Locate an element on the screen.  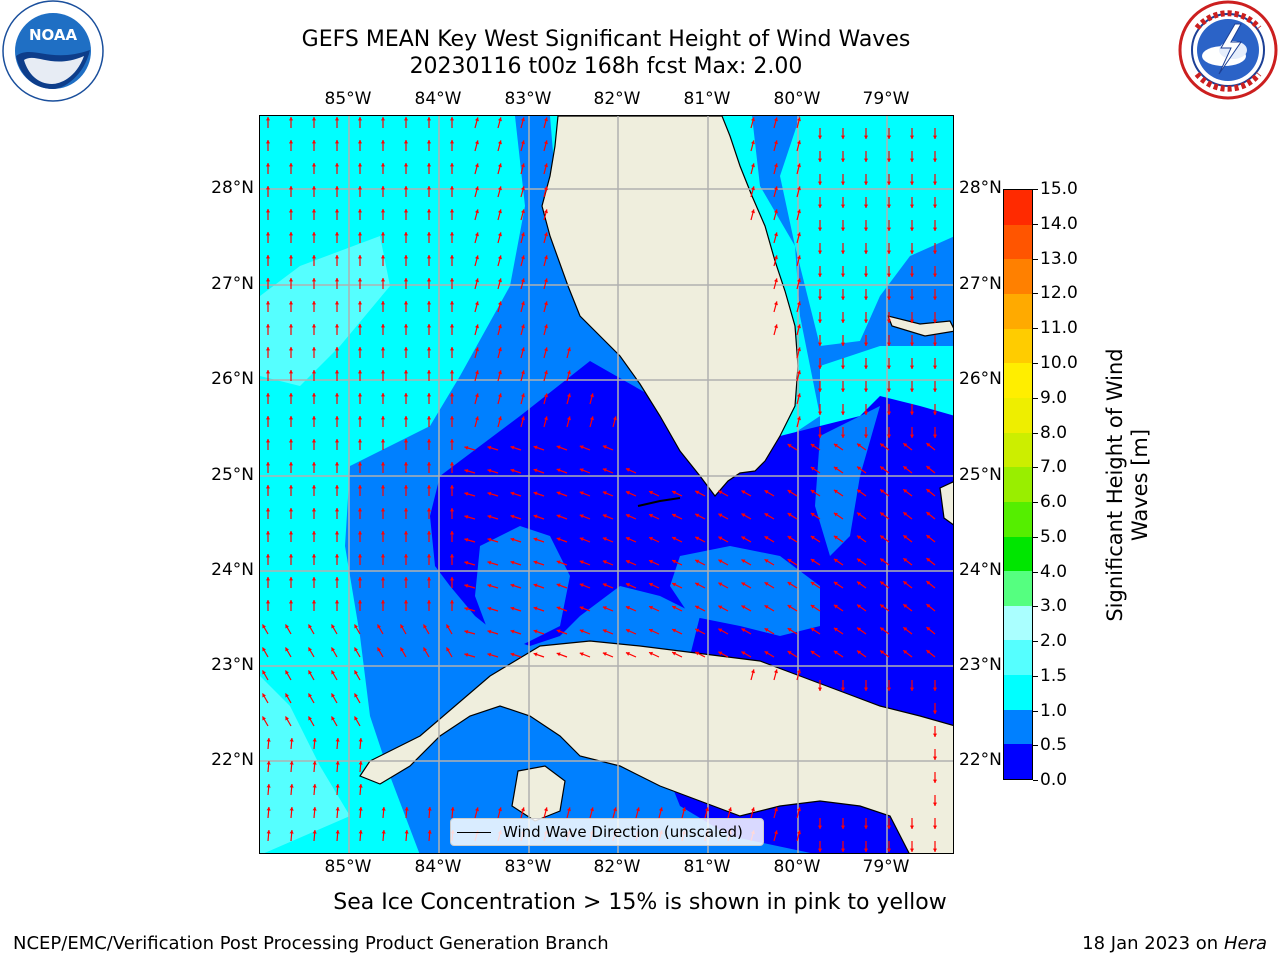
lat-tick: 23°N is located at coordinates (980, 665).